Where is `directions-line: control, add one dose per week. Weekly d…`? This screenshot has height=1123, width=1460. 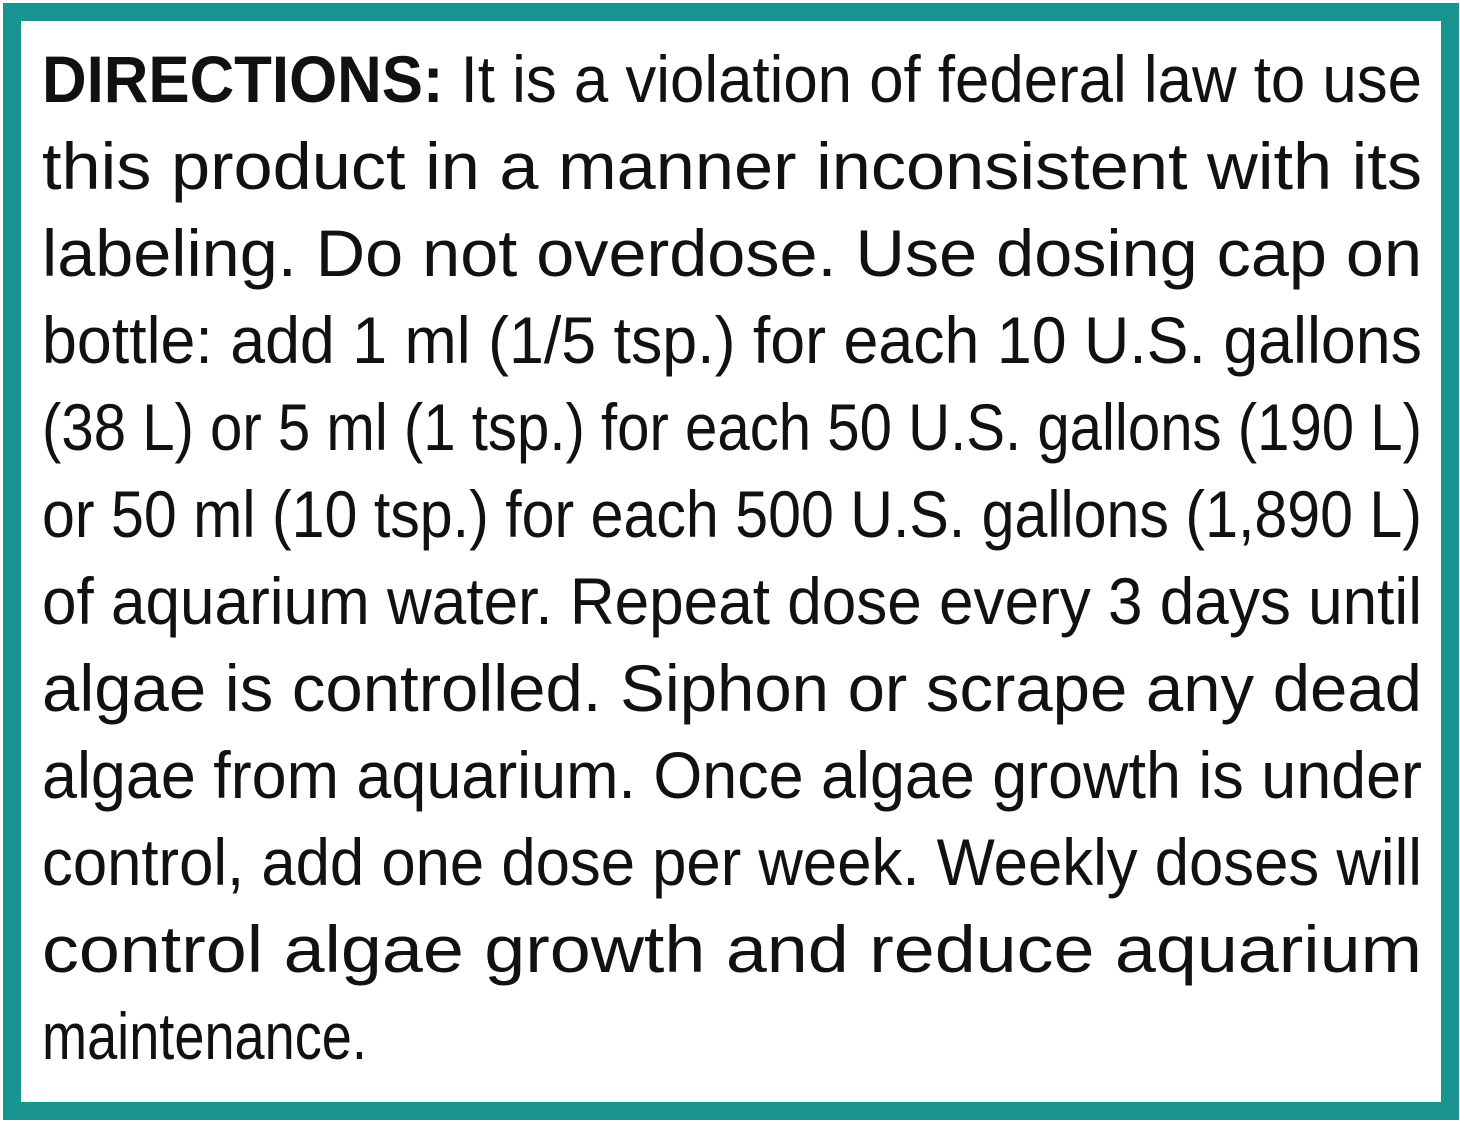 directions-line: control, add one dose per week. Weekly d… is located at coordinates (732, 862).